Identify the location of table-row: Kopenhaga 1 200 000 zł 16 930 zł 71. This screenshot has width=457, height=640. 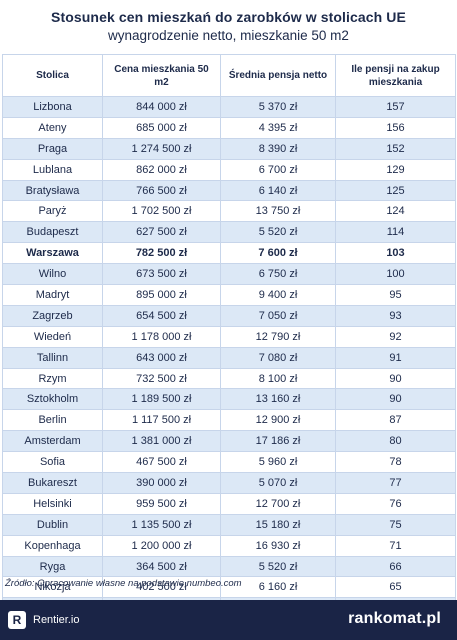
(229, 545).